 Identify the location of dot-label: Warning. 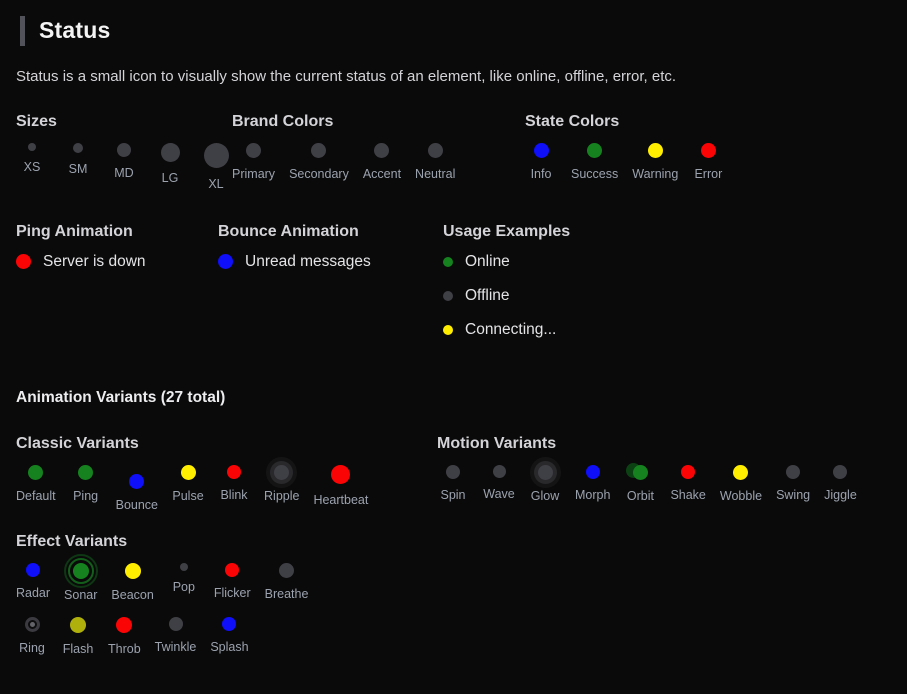
(655, 173).